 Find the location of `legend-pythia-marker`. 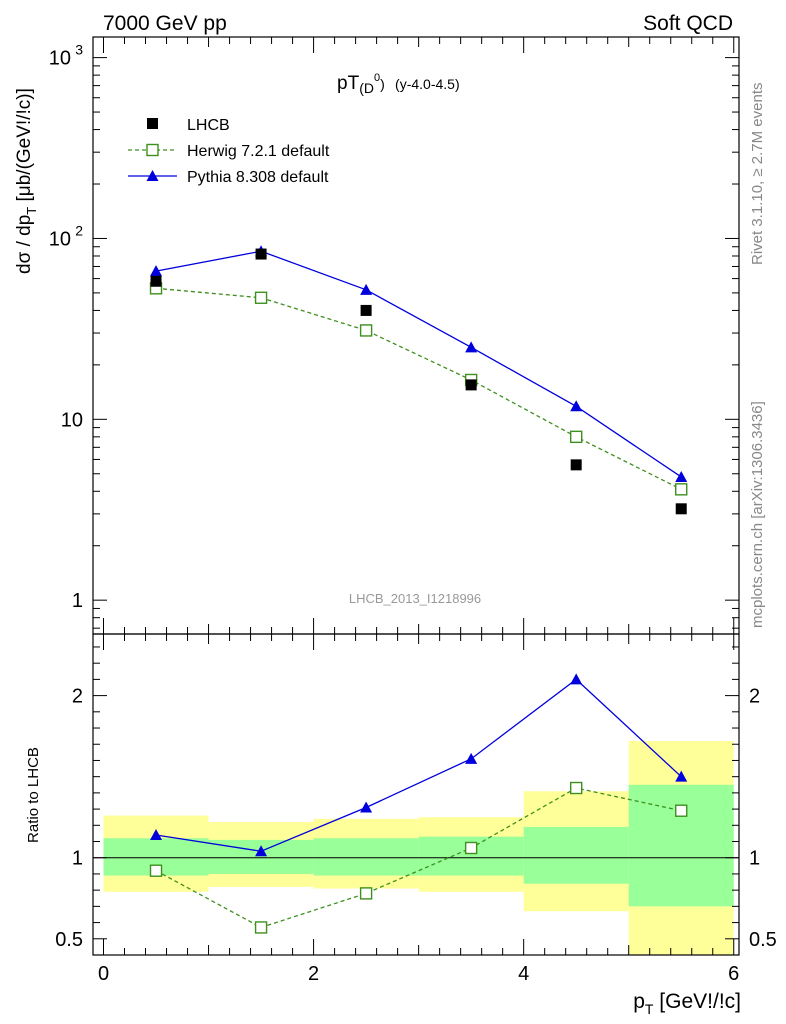

legend-pythia-marker is located at coordinates (152, 175).